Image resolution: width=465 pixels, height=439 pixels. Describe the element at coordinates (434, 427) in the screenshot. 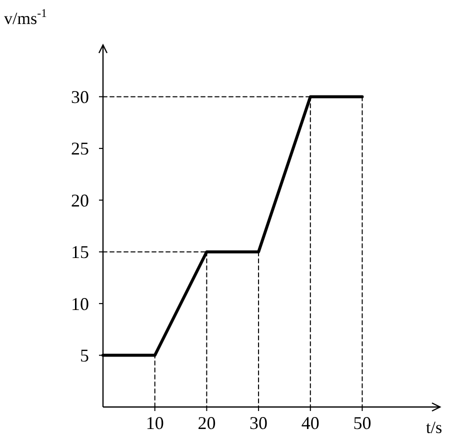

I see `x-axis-title: t/s` at that location.